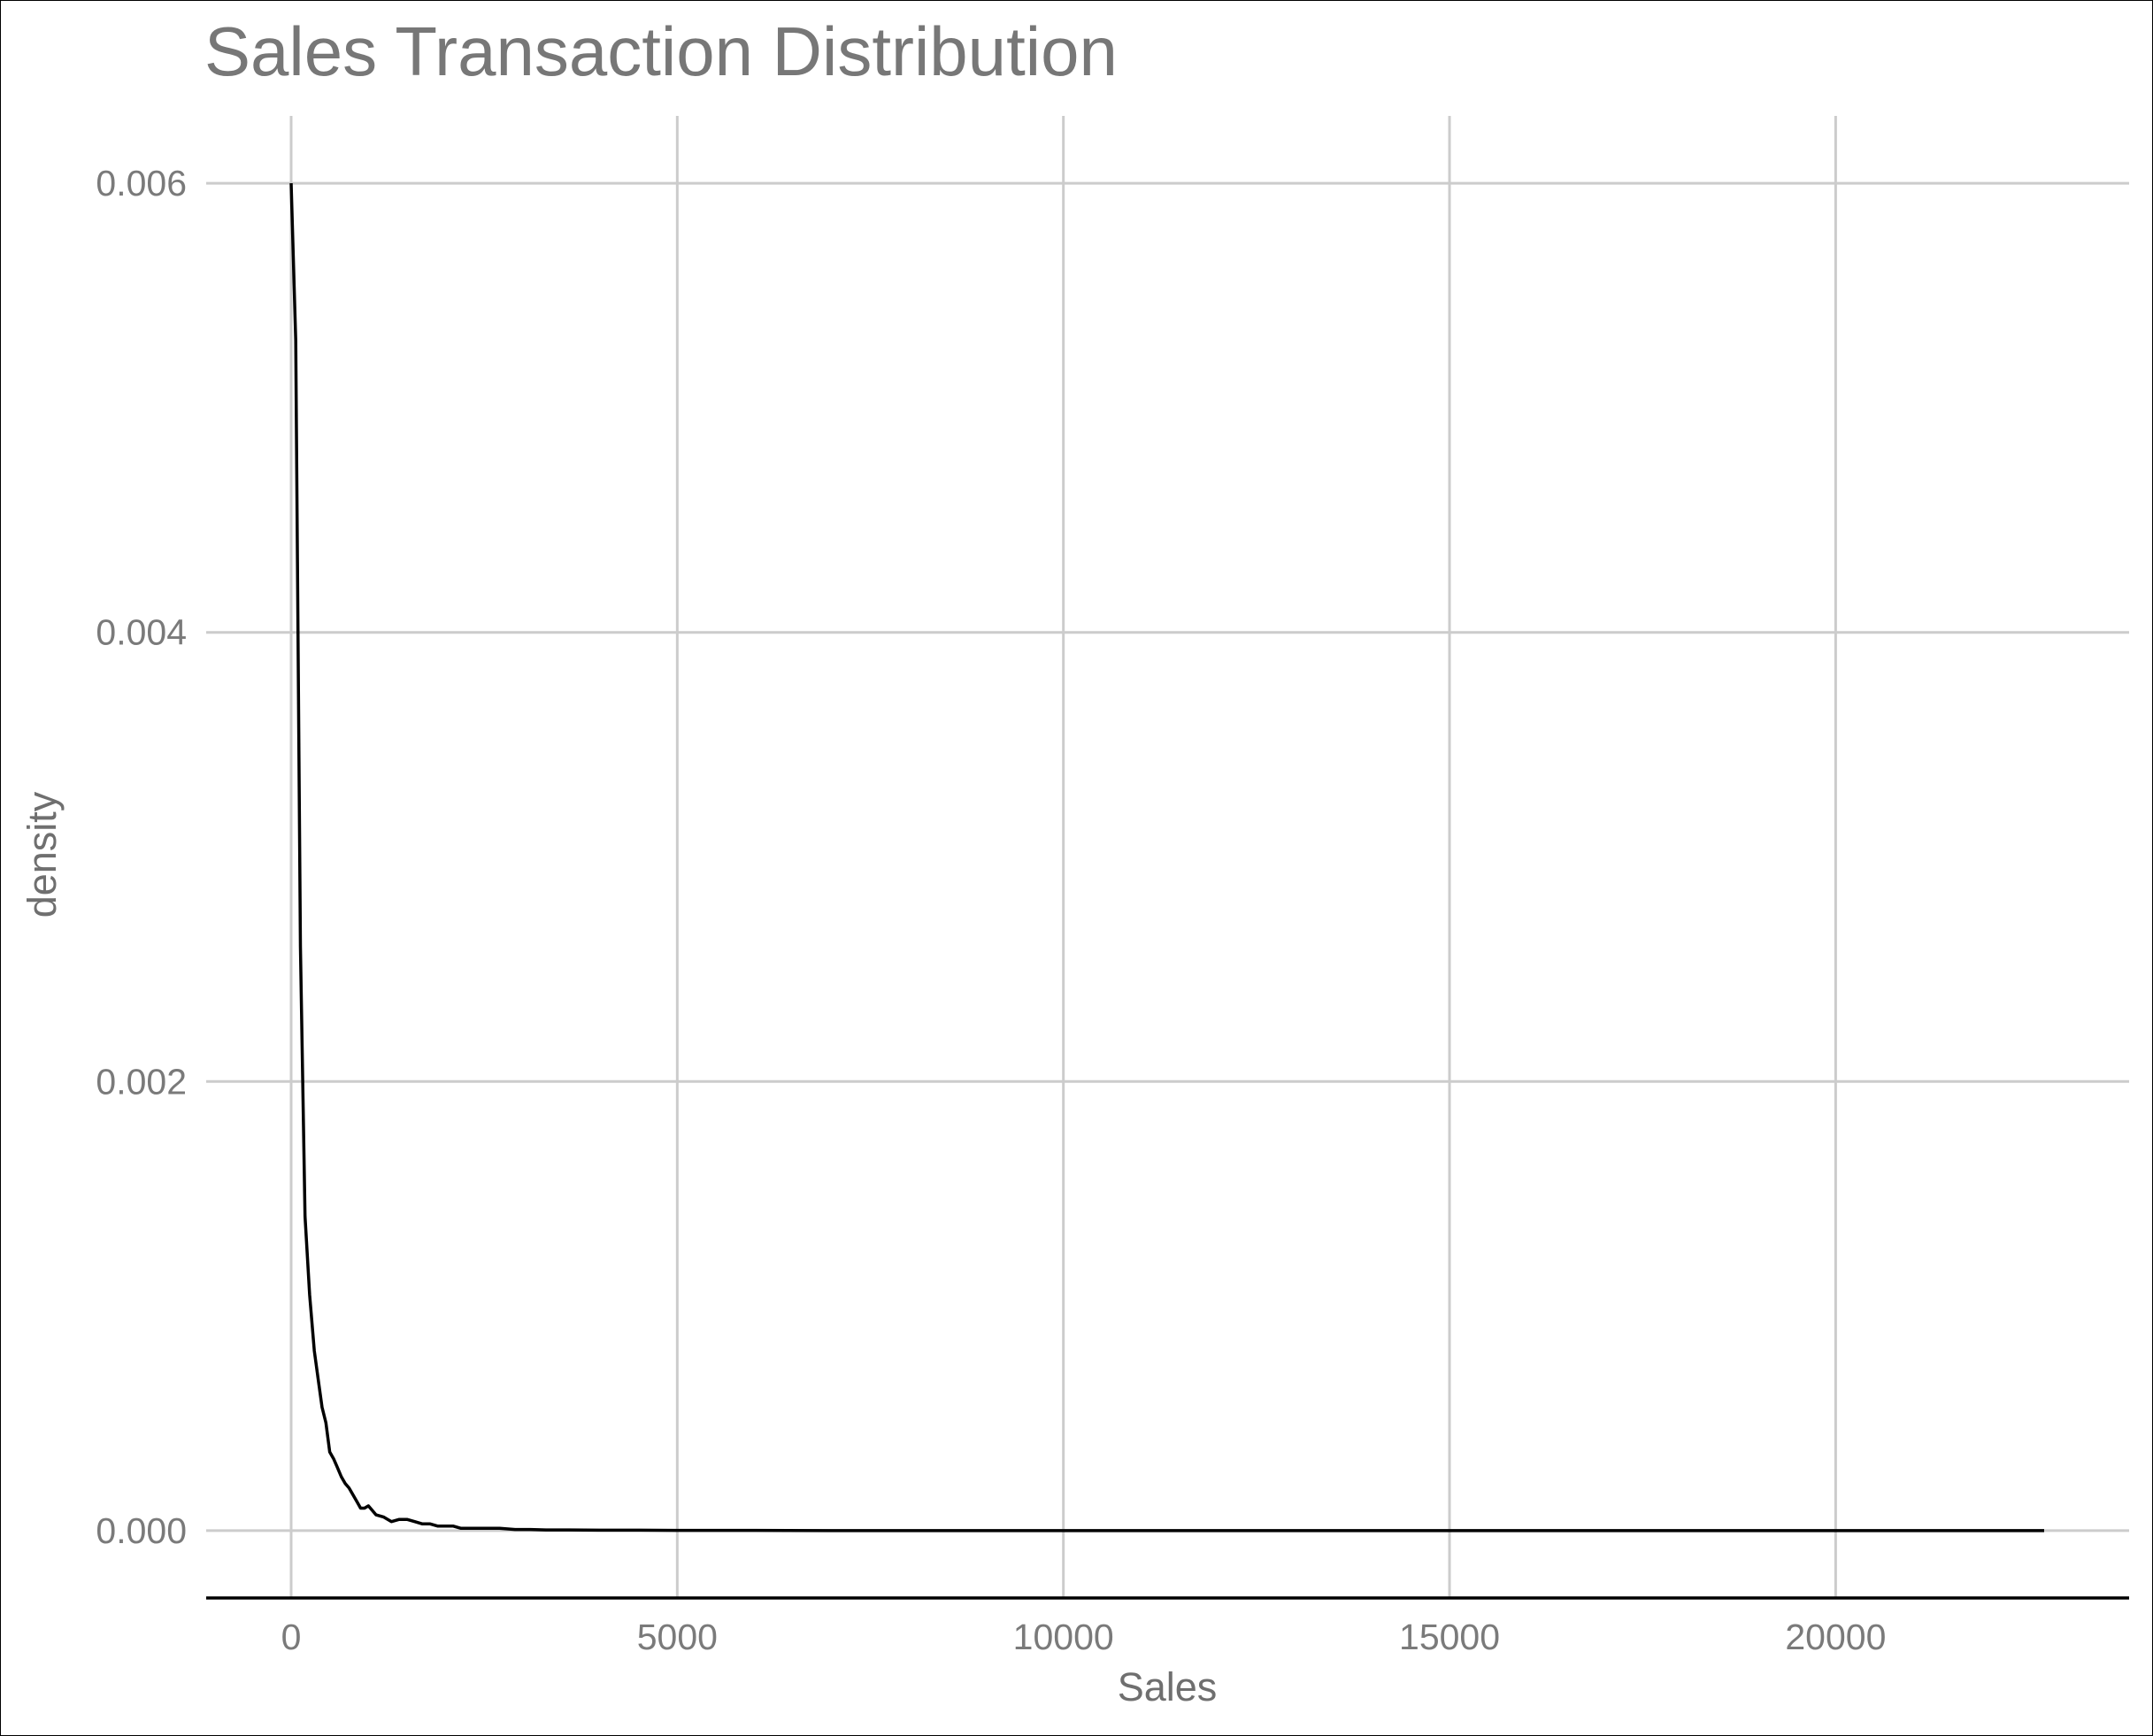  What do you see at coordinates (661, 51) in the screenshot?
I see `chart-title: Sales Transaction Distribution` at bounding box center [661, 51].